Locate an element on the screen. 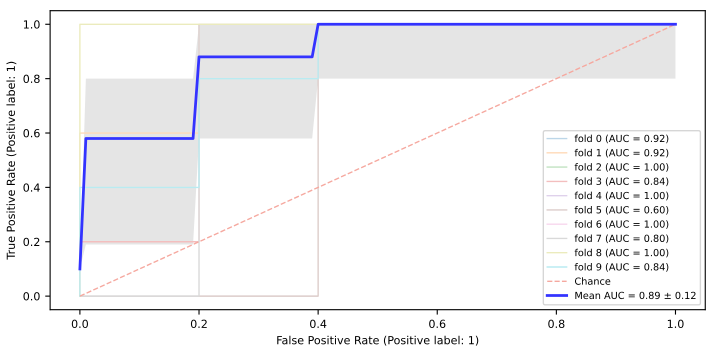  legend-label: fold 9 (AUC = 0.84) is located at coordinates (621, 267).